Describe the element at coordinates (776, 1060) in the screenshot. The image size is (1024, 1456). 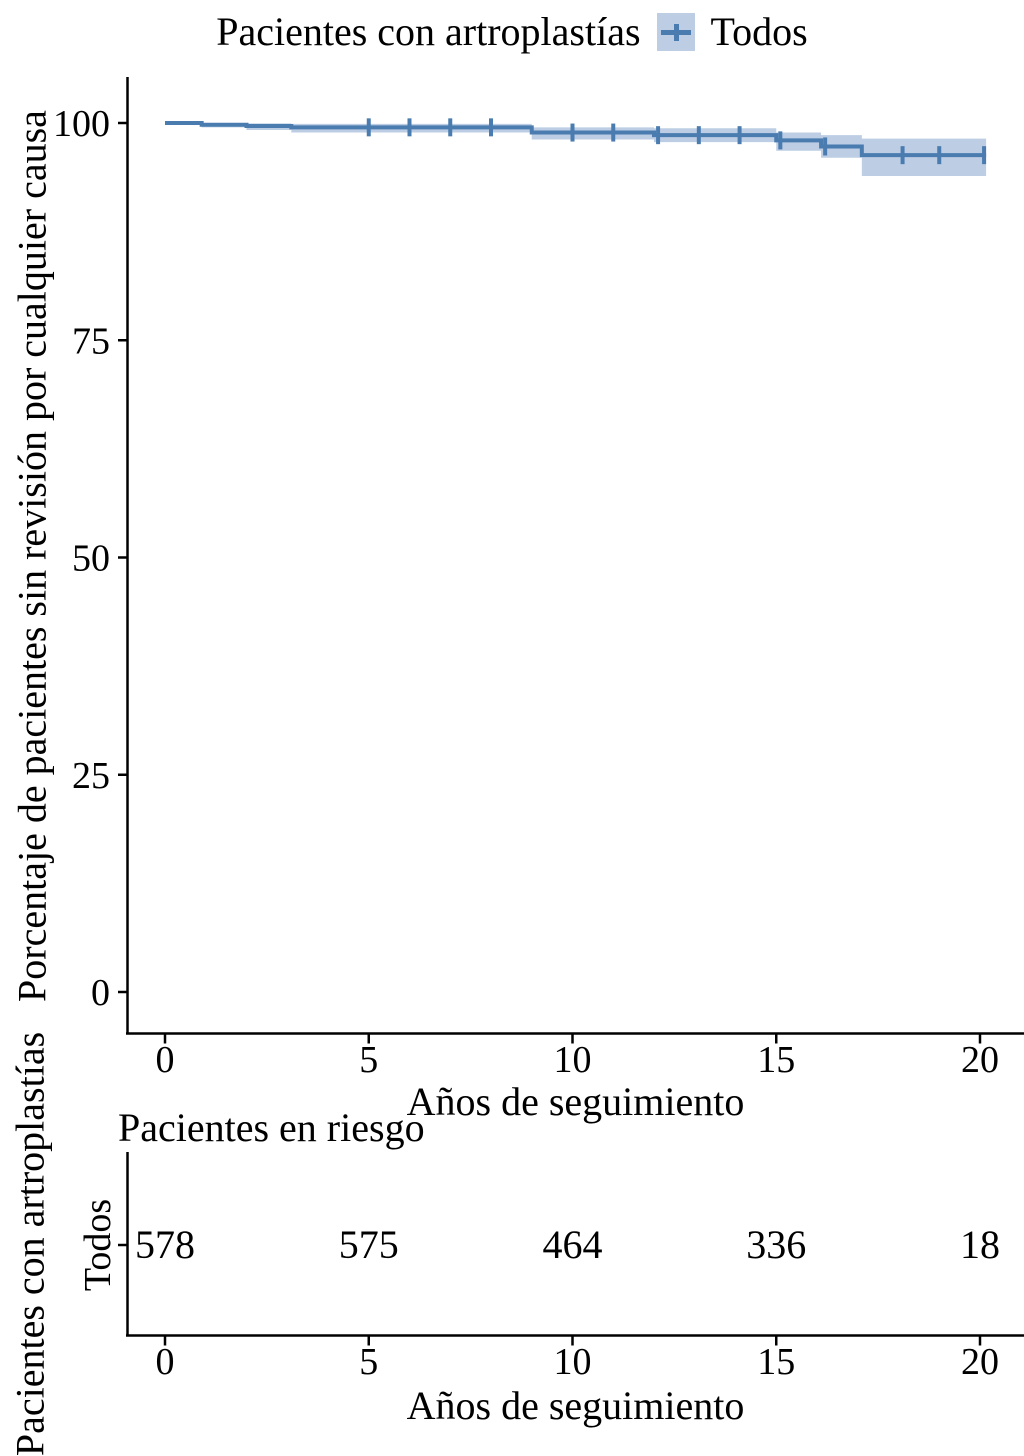
I see `x-tick-label: 15` at that location.